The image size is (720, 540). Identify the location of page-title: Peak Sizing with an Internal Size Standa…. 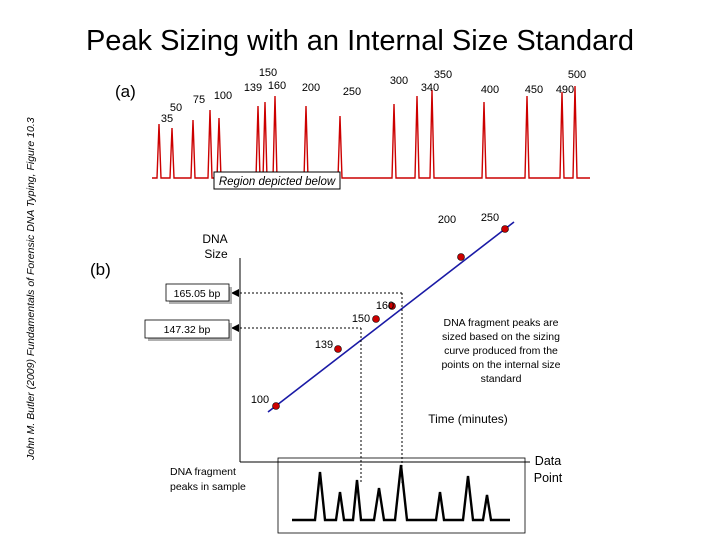
(360, 41).